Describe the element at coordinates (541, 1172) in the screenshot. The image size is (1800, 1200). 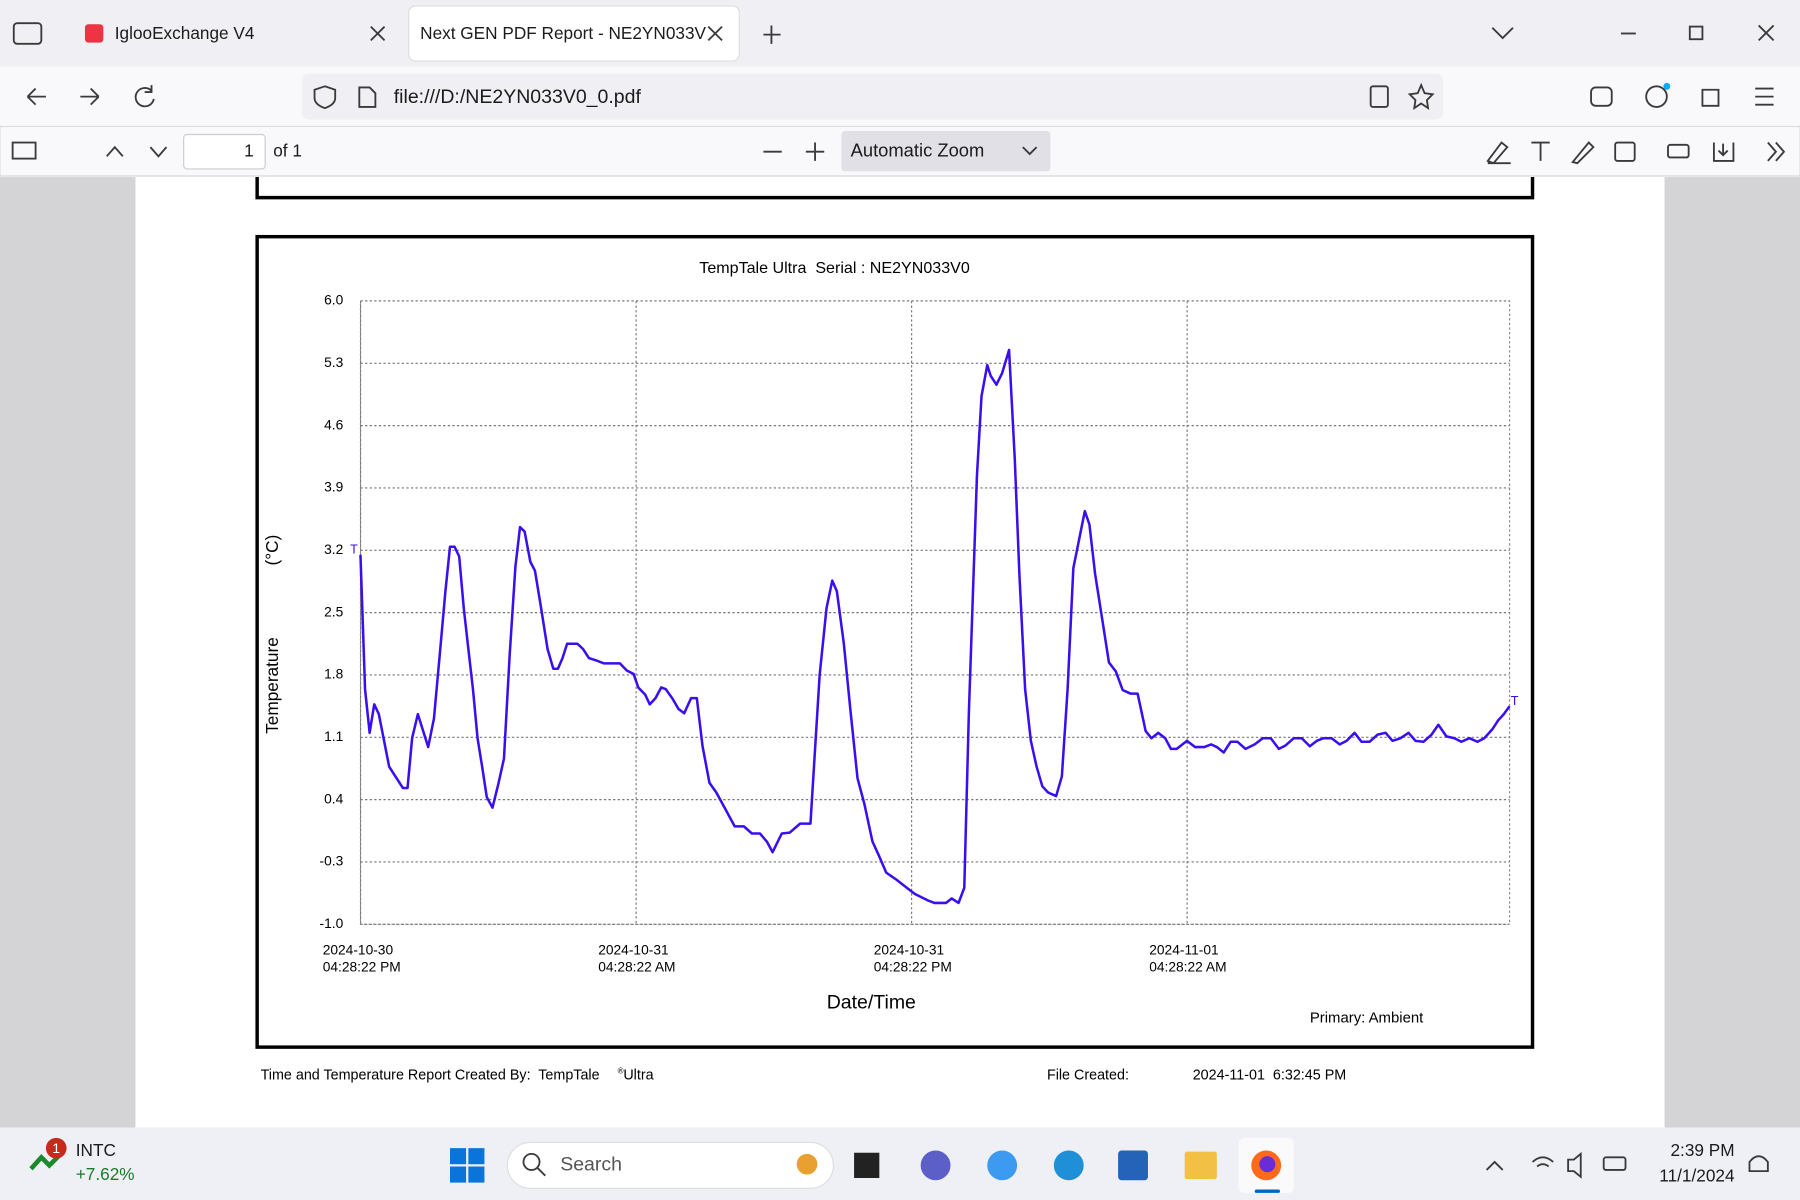
I see `search-icon-handle` at that location.